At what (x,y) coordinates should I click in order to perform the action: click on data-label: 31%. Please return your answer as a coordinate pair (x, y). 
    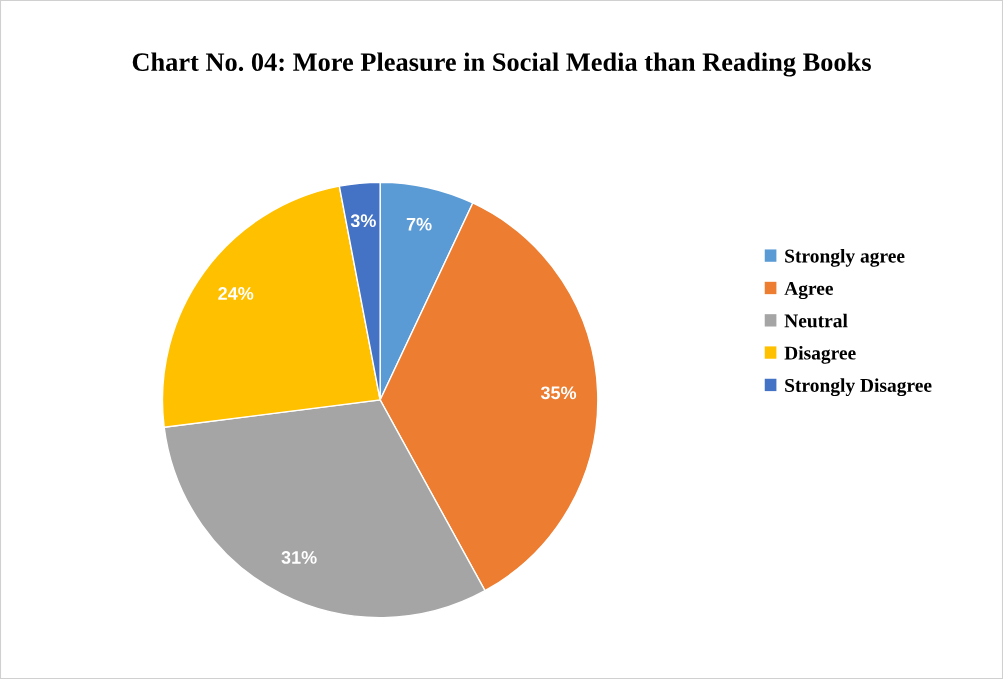
    Looking at the image, I should click on (299, 557).